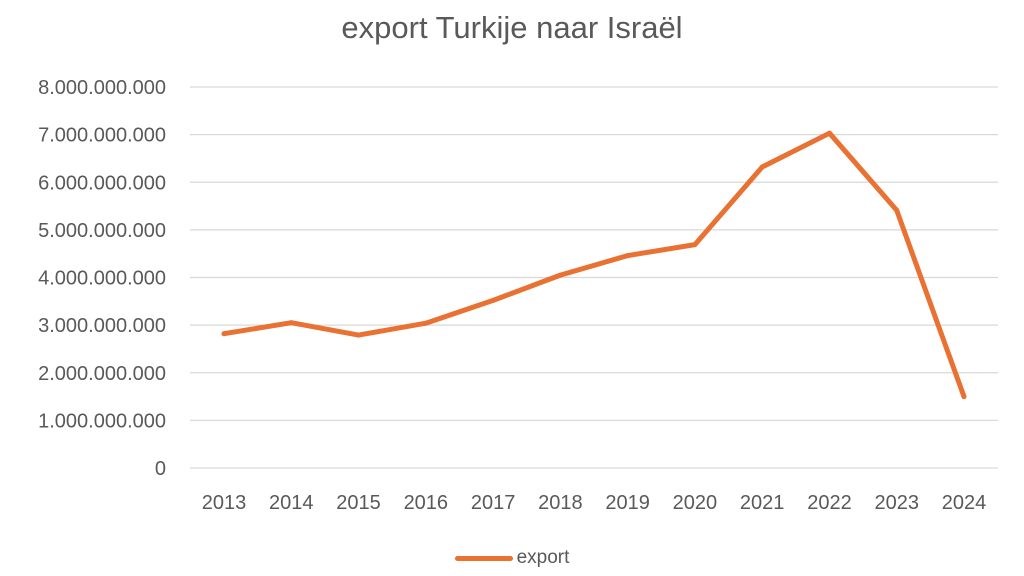 This screenshot has height=576, width=1024. I want to click on x-tick-label: 2021, so click(762, 503).